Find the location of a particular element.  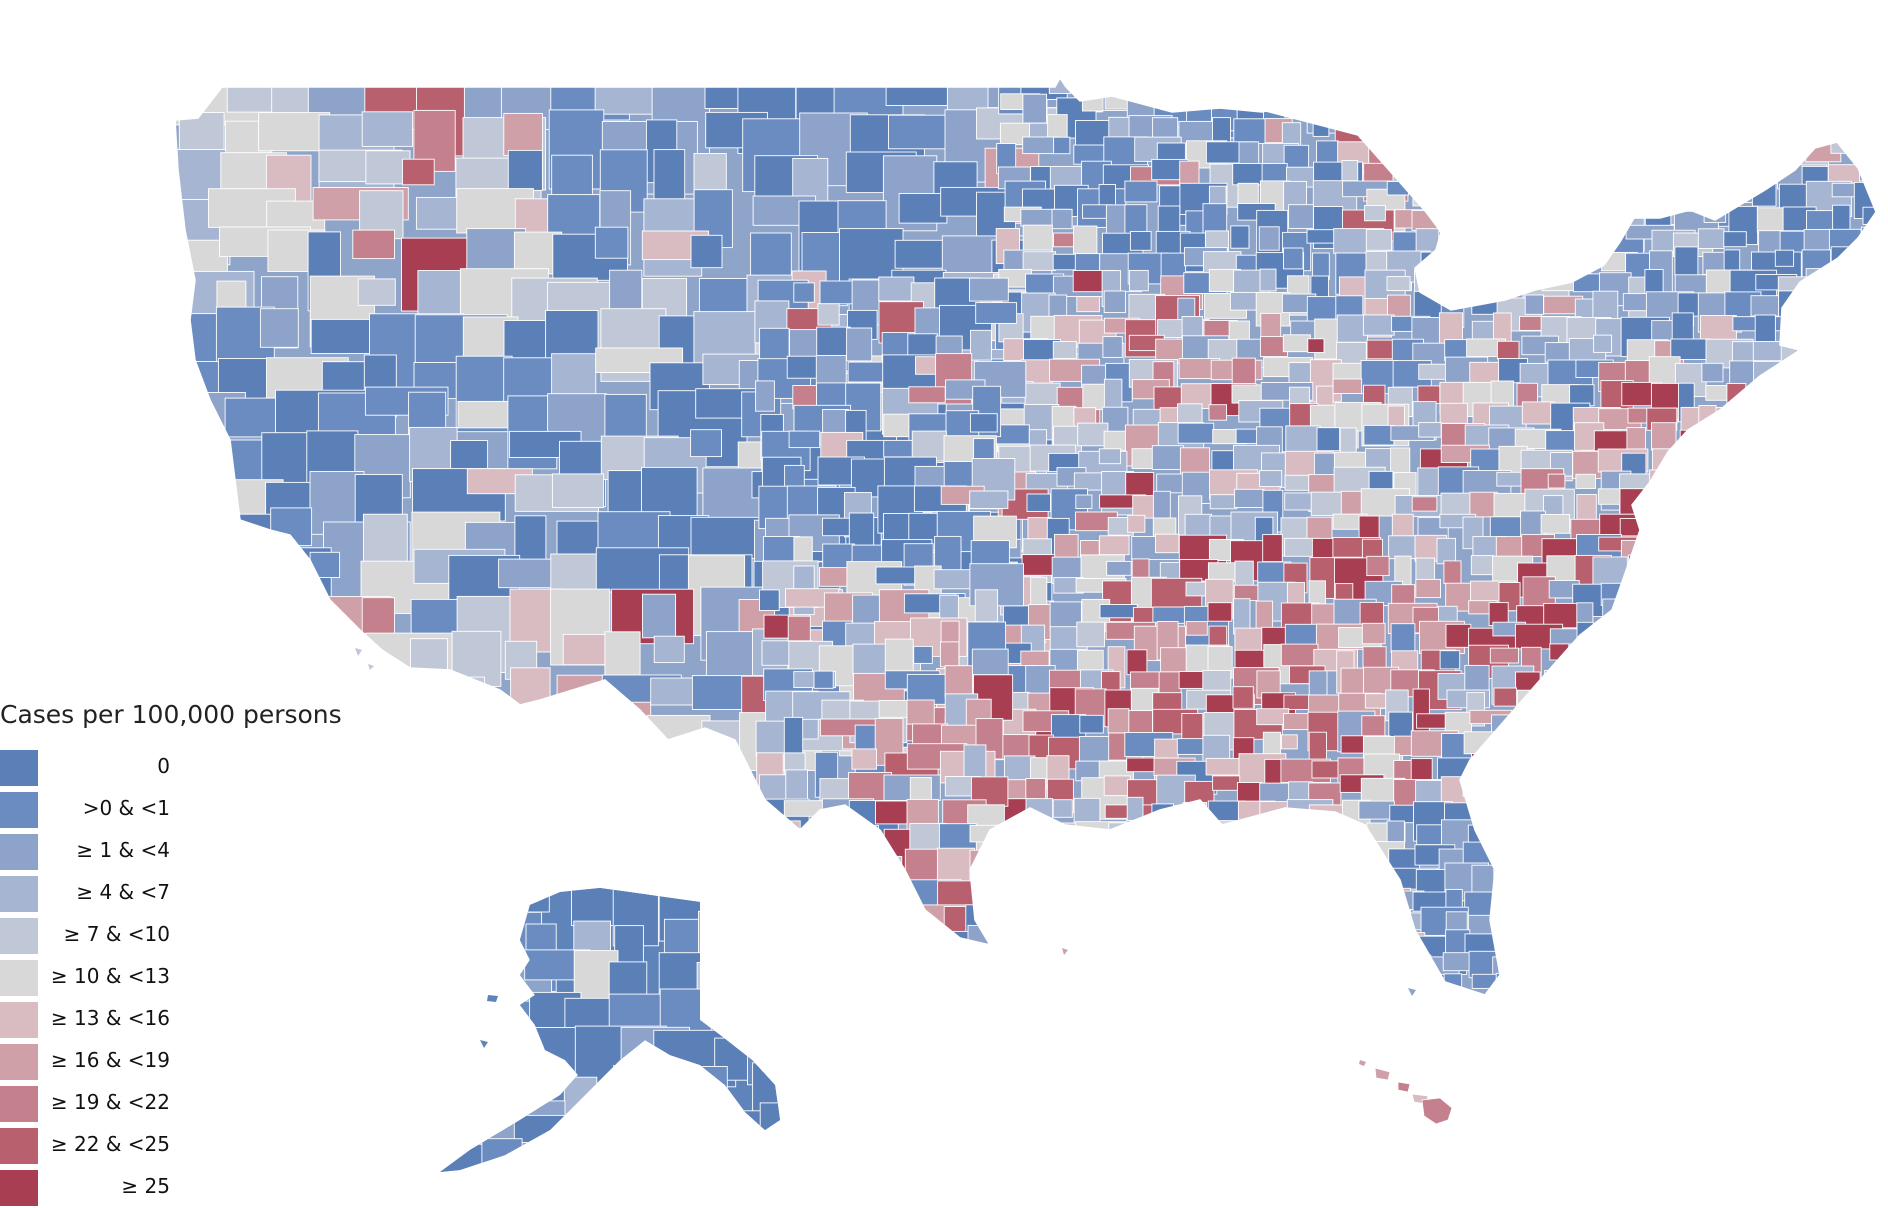

legend-bin-5: ≥ 10 & <13 is located at coordinates (100, 978).